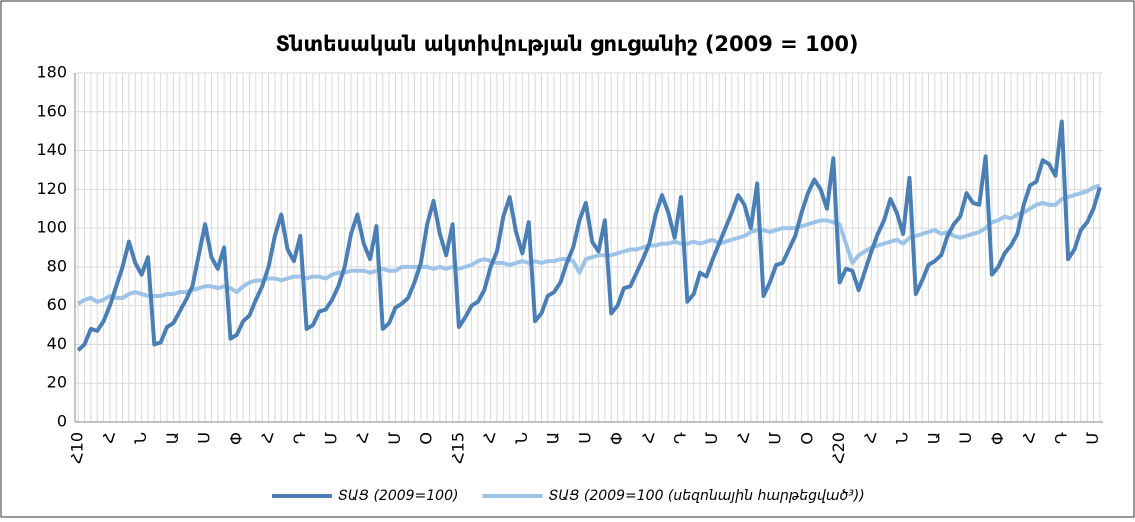  What do you see at coordinates (838, 448) in the screenshot?
I see `x-tick-label: Հ20` at bounding box center [838, 448].